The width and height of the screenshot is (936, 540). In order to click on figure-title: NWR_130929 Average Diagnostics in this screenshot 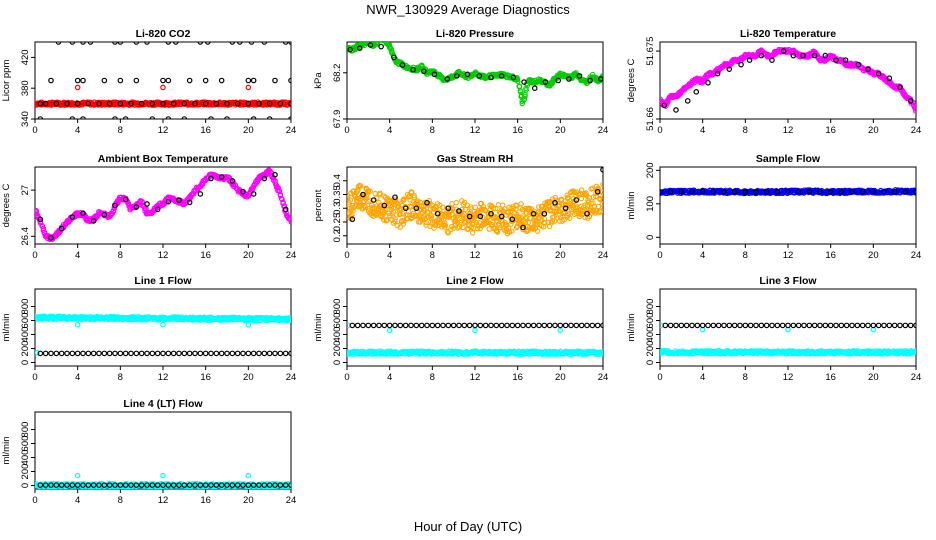, I will do `click(468, 9)`.